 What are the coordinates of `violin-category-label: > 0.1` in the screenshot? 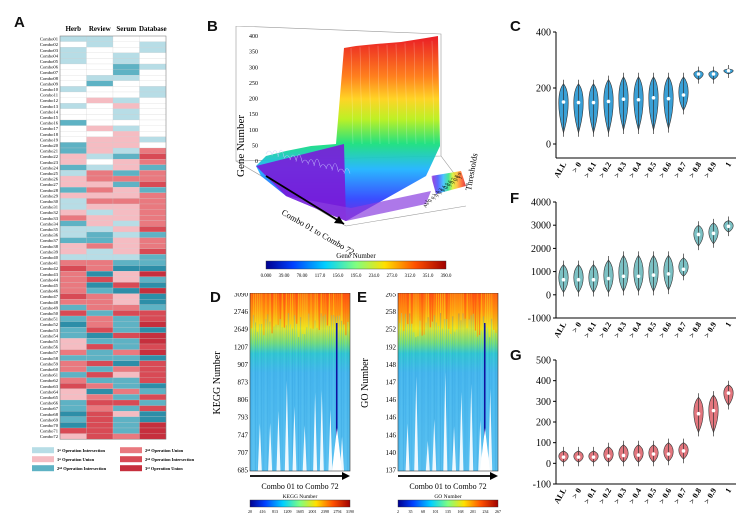 It's located at (590, 496).